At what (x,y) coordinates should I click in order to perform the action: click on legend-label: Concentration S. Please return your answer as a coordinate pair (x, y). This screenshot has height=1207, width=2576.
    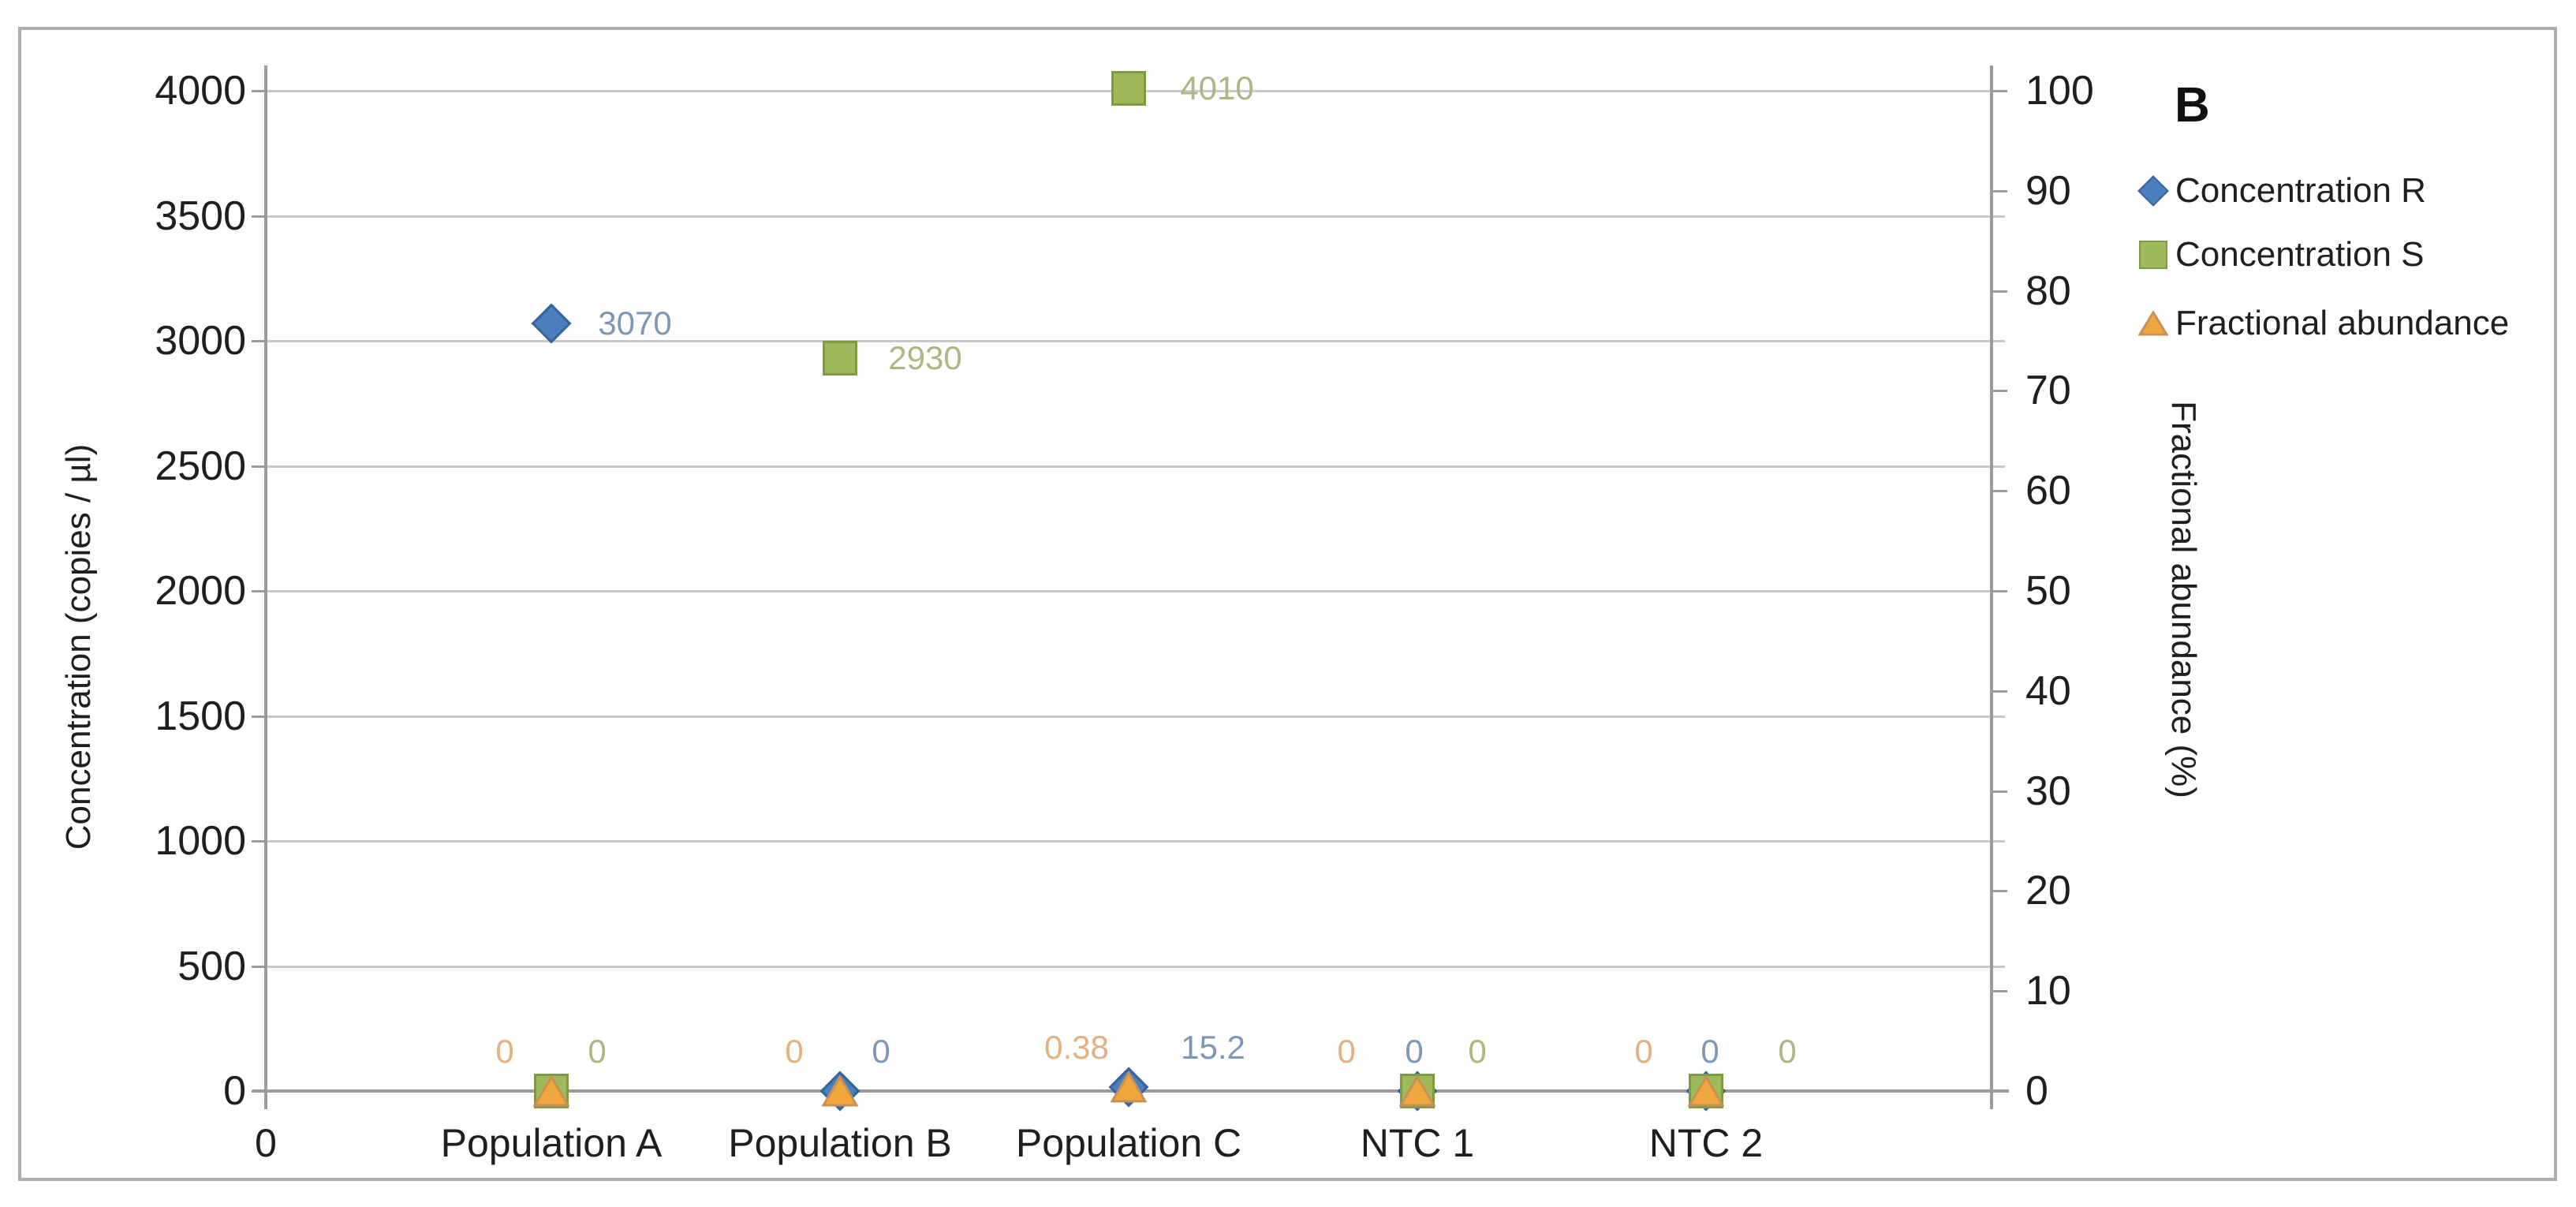
    Looking at the image, I should click on (2300, 254).